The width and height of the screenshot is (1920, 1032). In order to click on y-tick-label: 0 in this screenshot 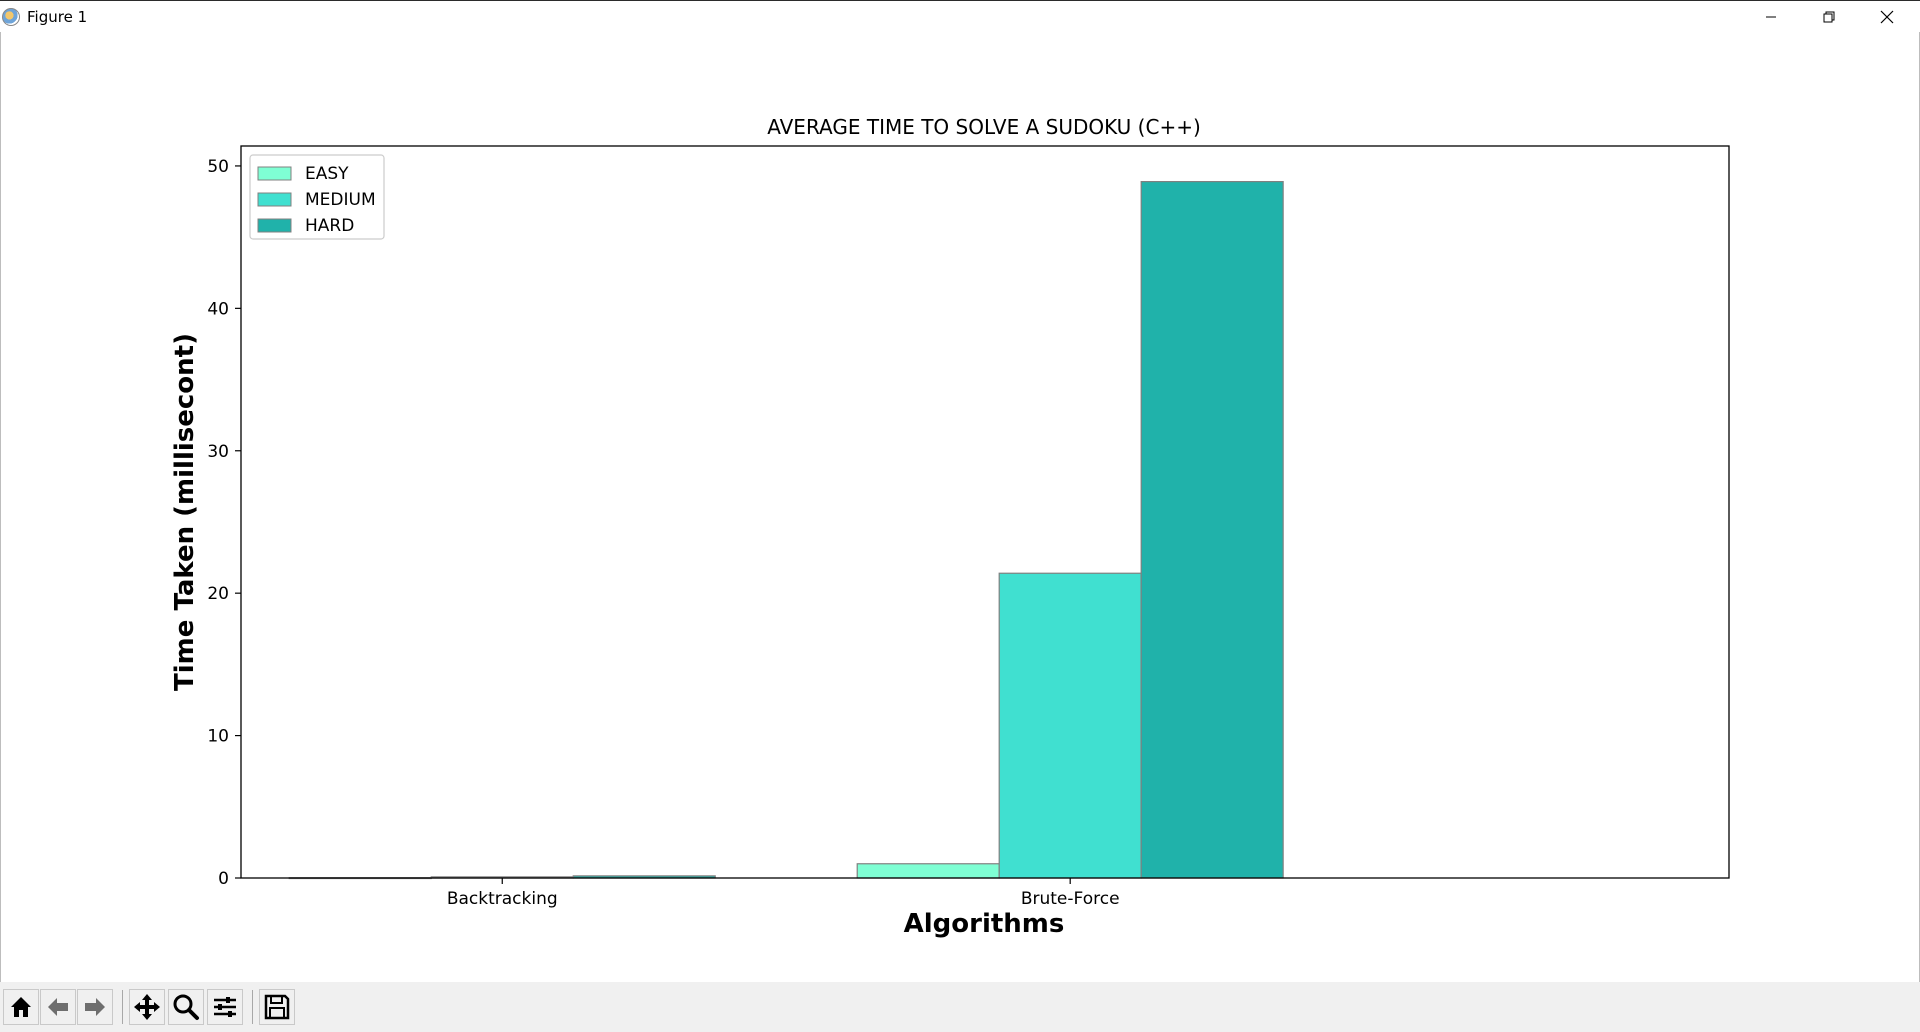, I will do `click(223, 879)`.